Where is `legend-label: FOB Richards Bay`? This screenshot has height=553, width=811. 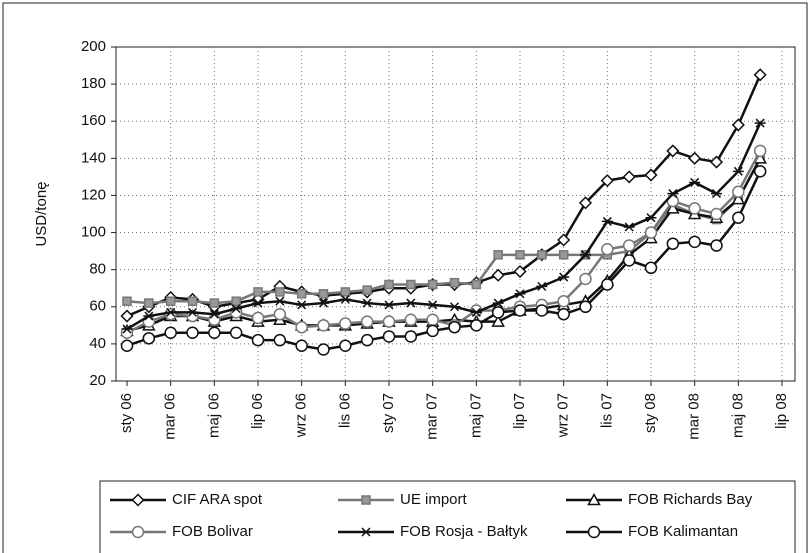 legend-label: FOB Richards Bay is located at coordinates (690, 499).